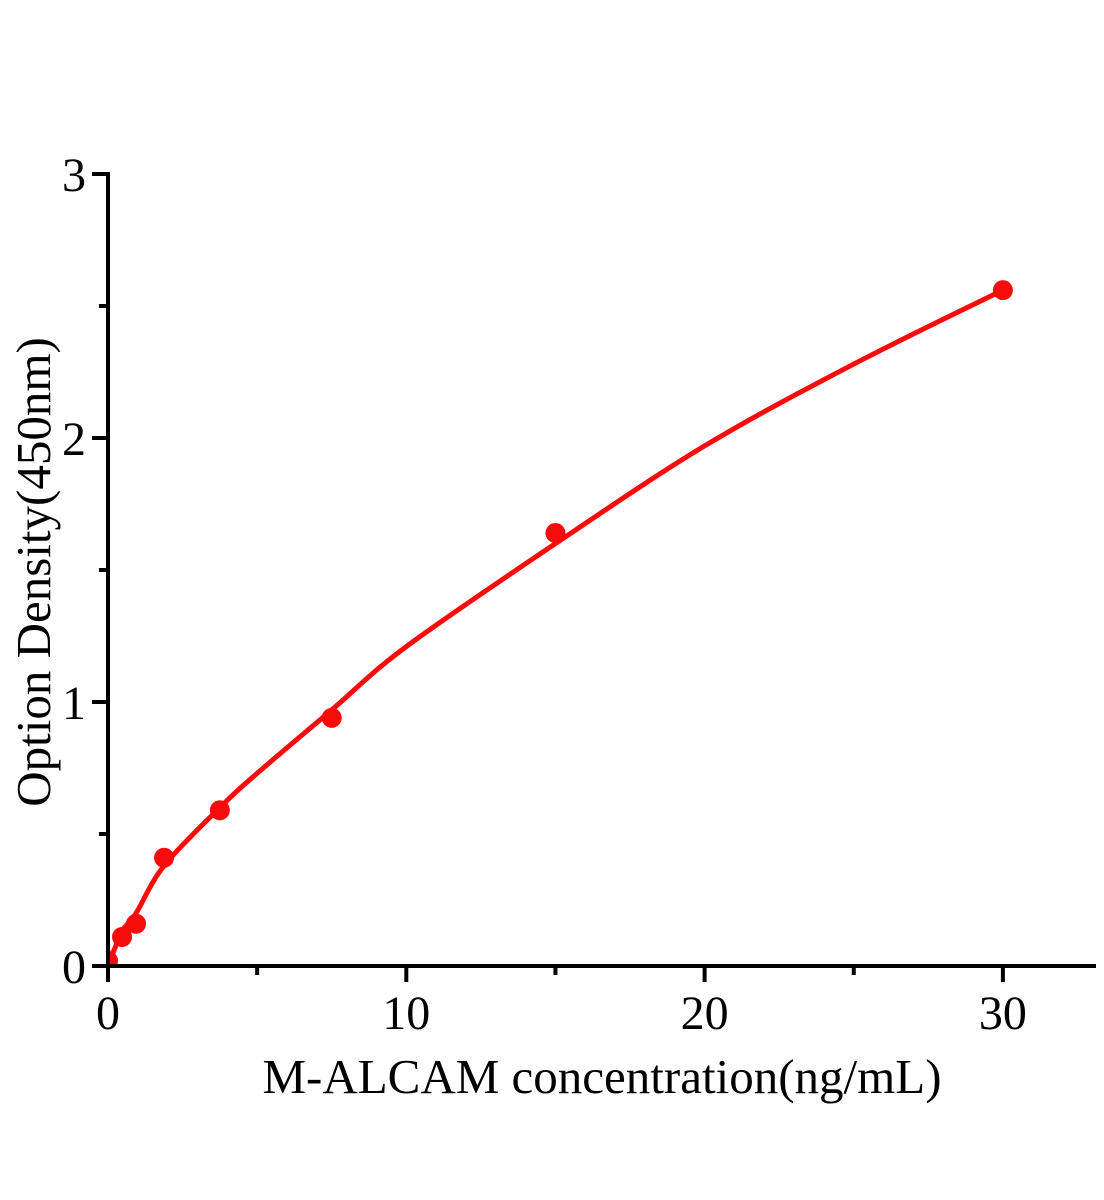 This screenshot has height=1200, width=1104. What do you see at coordinates (74, 175) in the screenshot?
I see `y-tick-label: 3` at bounding box center [74, 175].